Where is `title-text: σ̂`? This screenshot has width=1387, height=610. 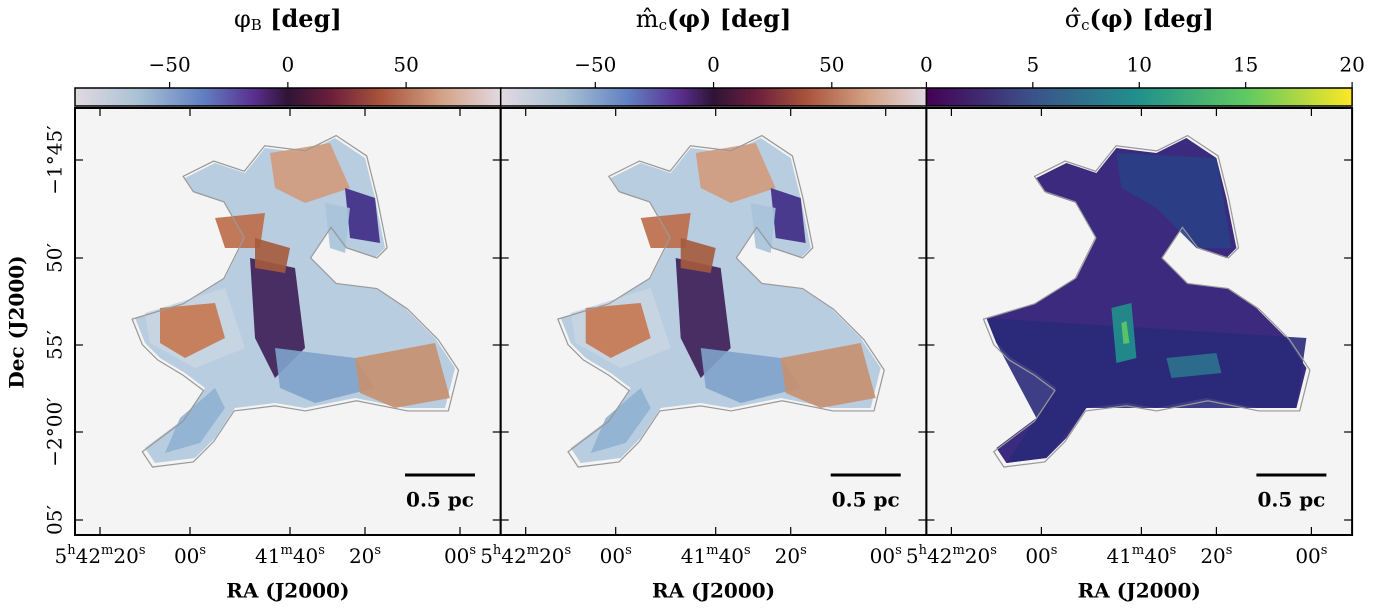 title-text: σ̂ is located at coordinates (1073, 19).